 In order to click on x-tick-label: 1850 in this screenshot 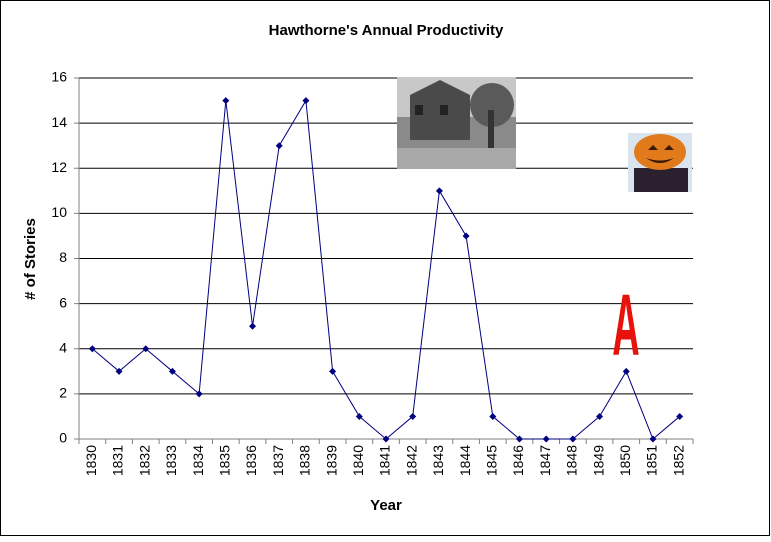, I will do `click(625, 460)`.